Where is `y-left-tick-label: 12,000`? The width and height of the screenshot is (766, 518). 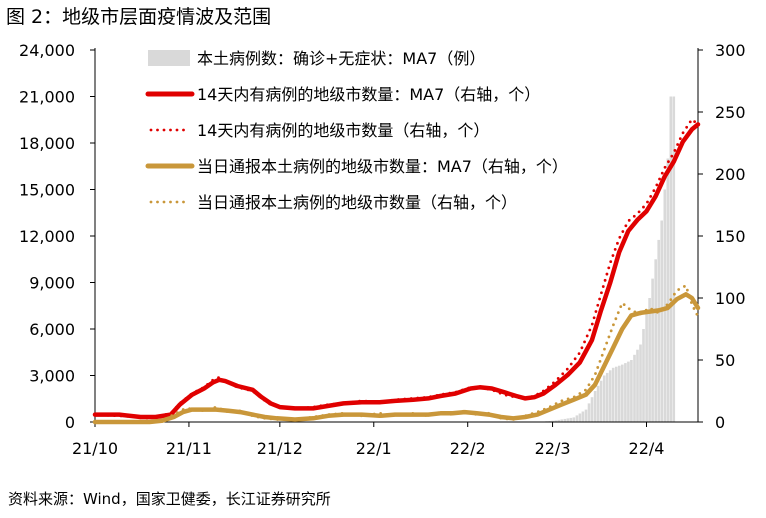
y-left-tick-label: 12,000 is located at coordinates (47, 236).